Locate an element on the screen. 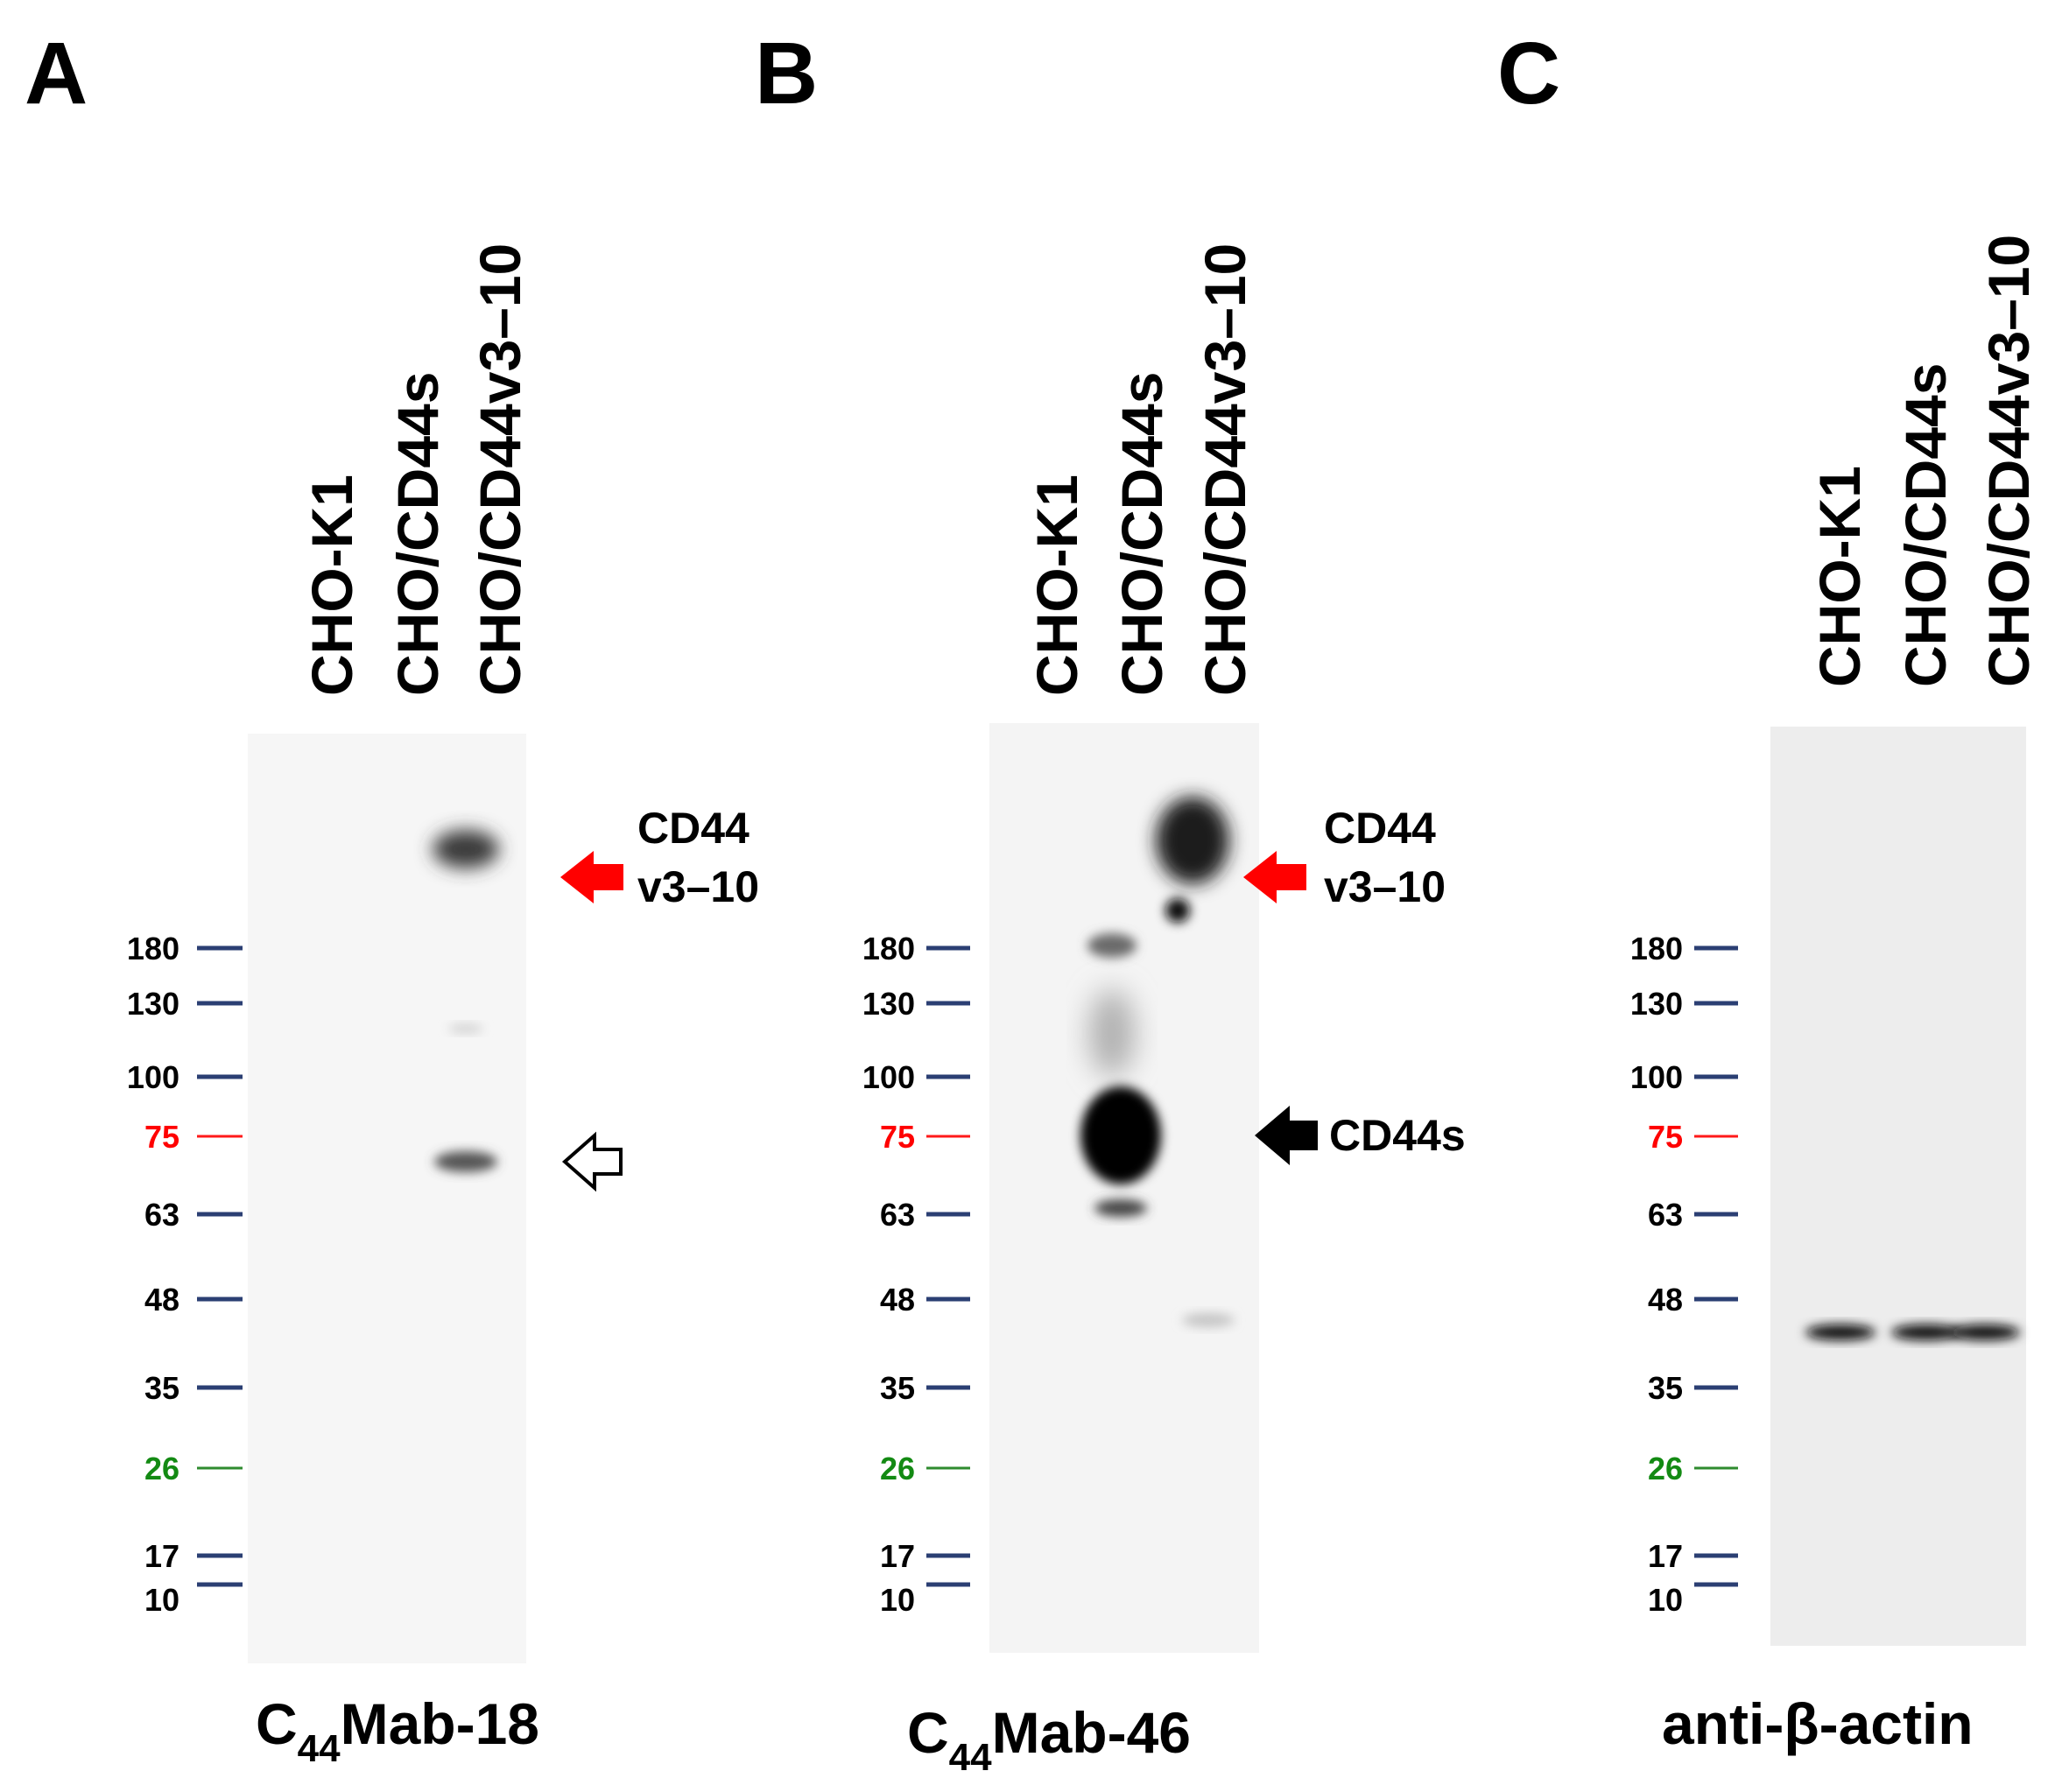 The width and height of the screenshot is (2069, 1792). band-cd44s is located at coordinates (1120, 1135).